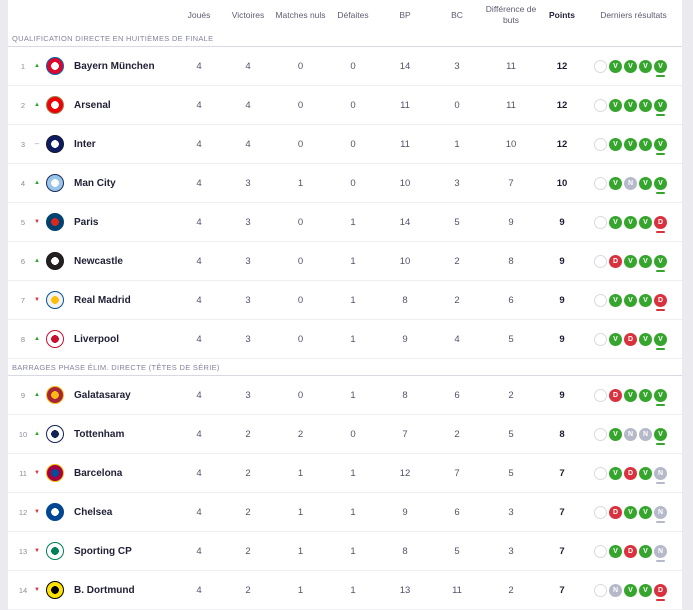 The width and height of the screenshot is (693, 610). What do you see at coordinates (345, 261) in the screenshot?
I see `table-row: 6 ▲ Newcastle 4 3 0 1 10 2 8 9 D V V V` at bounding box center [345, 261].